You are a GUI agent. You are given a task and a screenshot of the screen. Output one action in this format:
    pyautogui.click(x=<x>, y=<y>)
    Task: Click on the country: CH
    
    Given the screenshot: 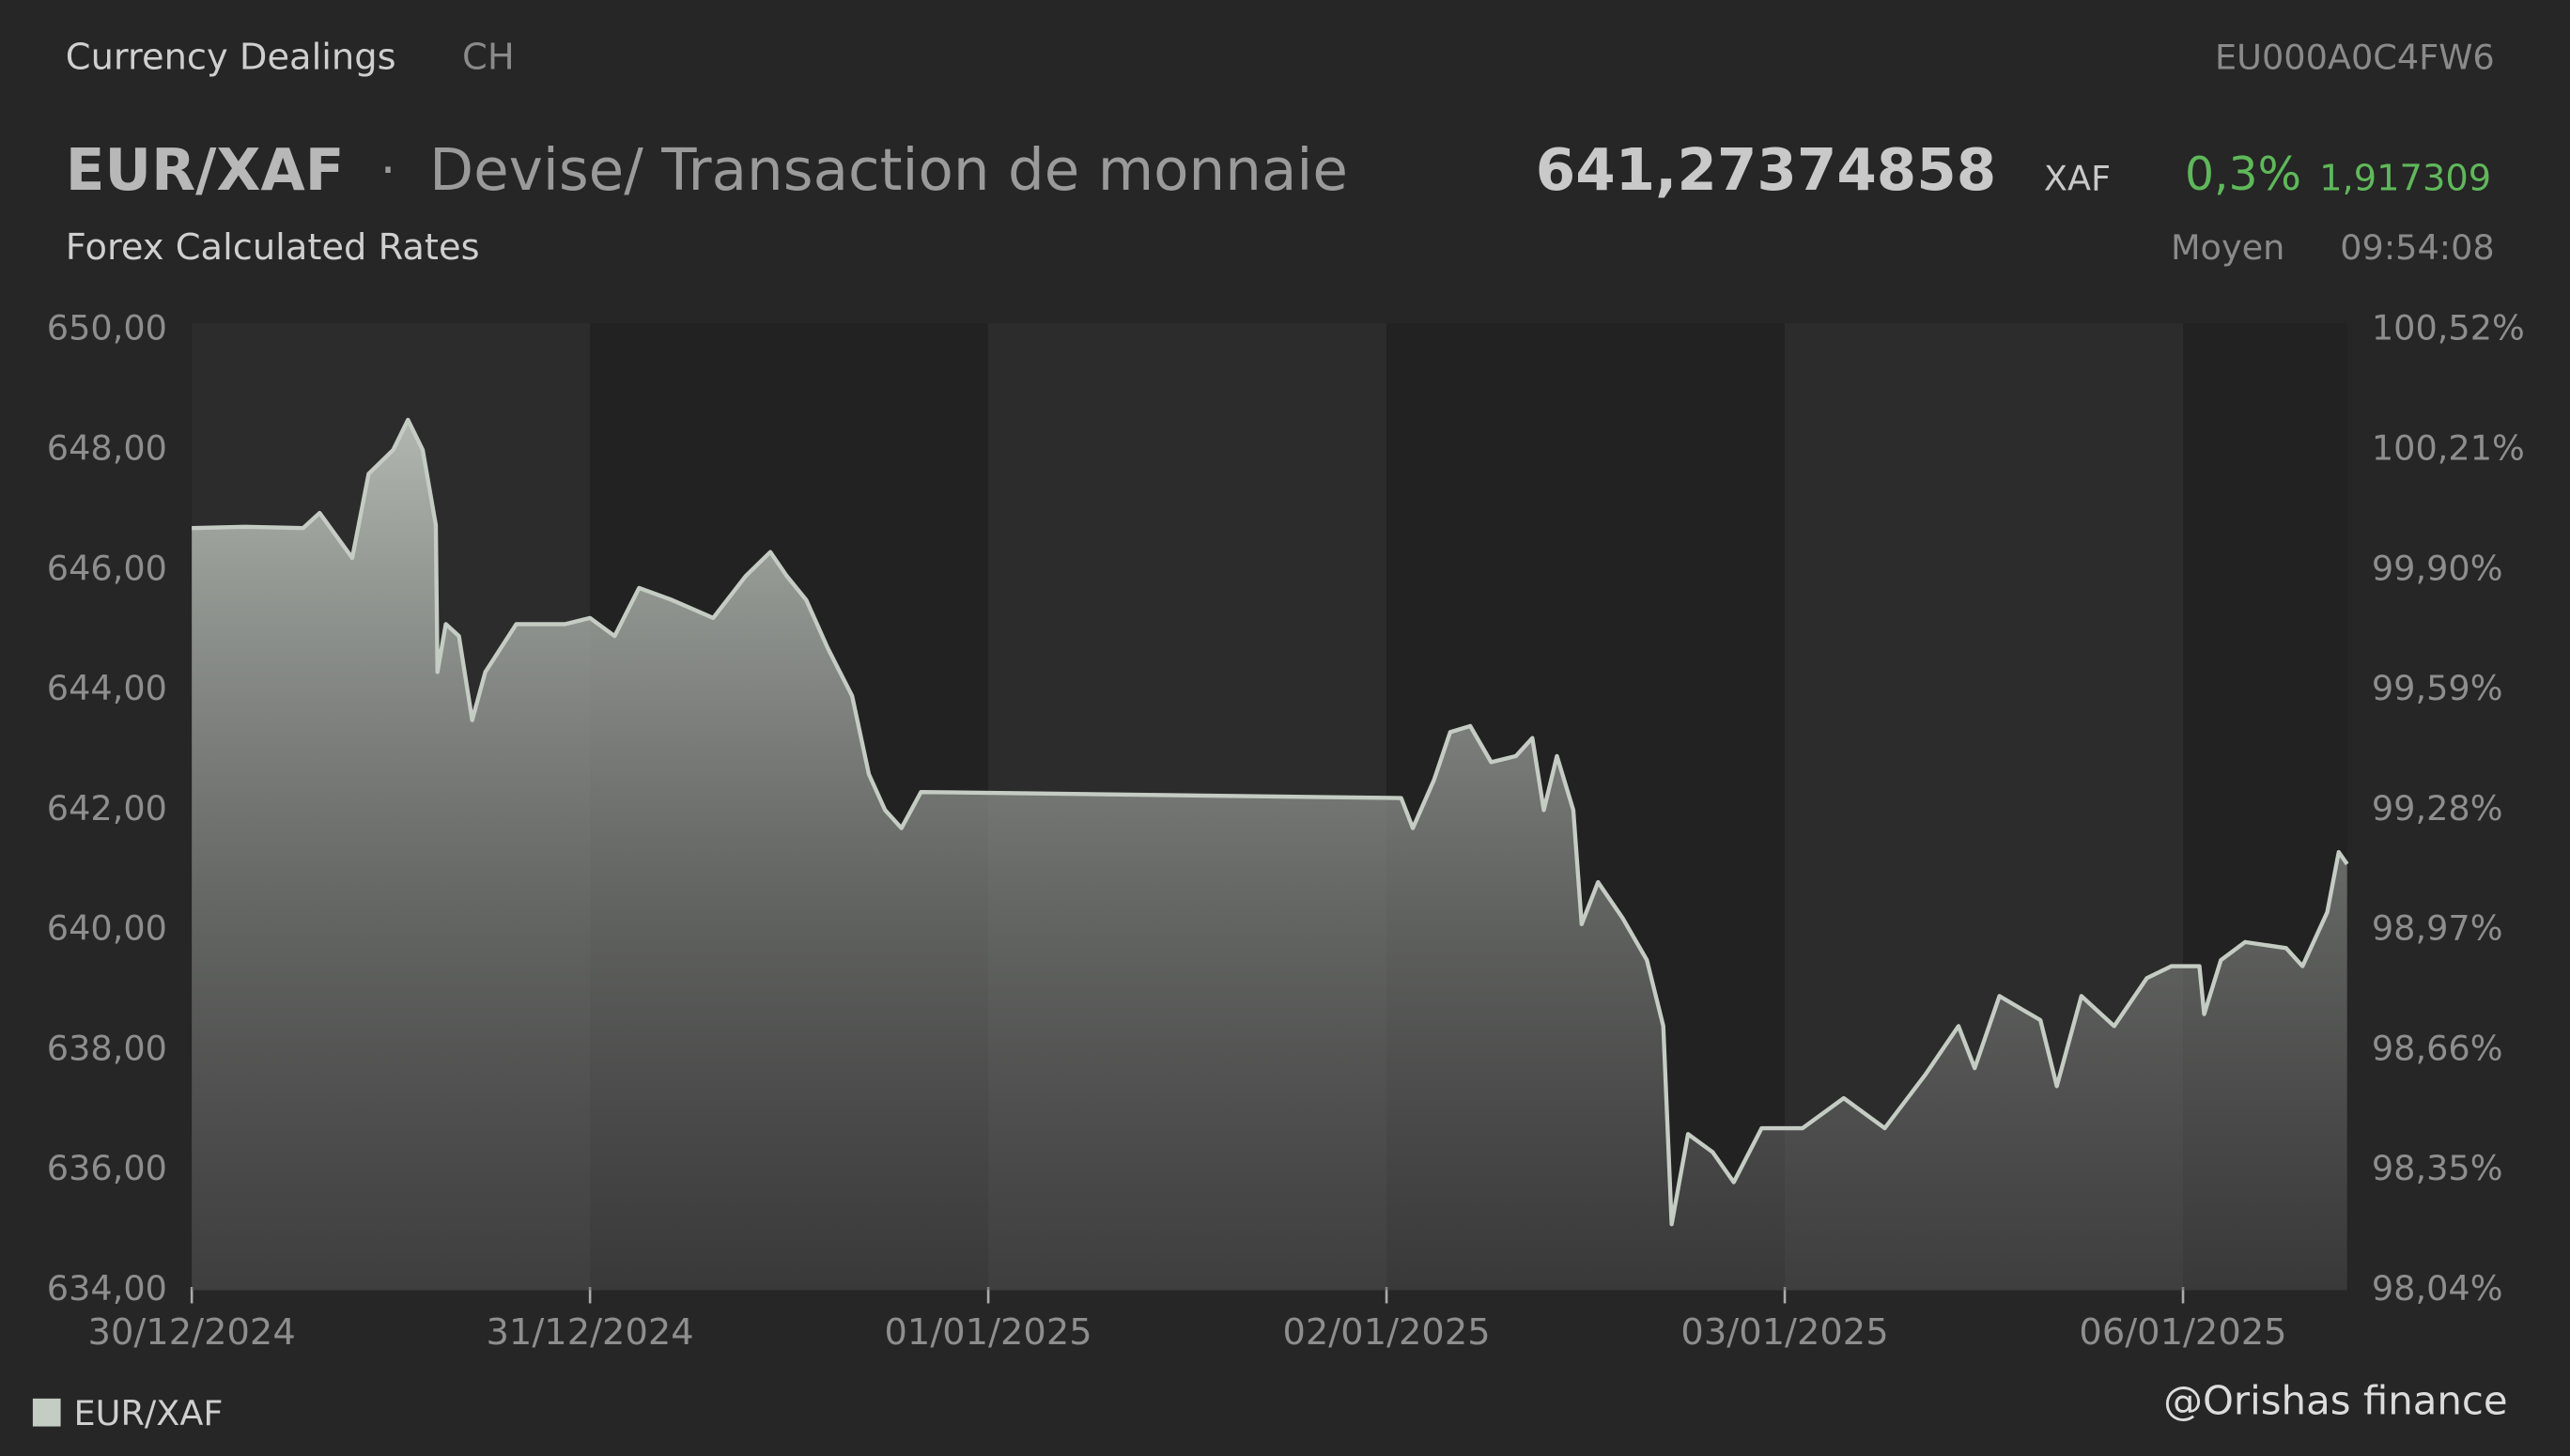 What is the action you would take?
    pyautogui.click(x=488, y=57)
    